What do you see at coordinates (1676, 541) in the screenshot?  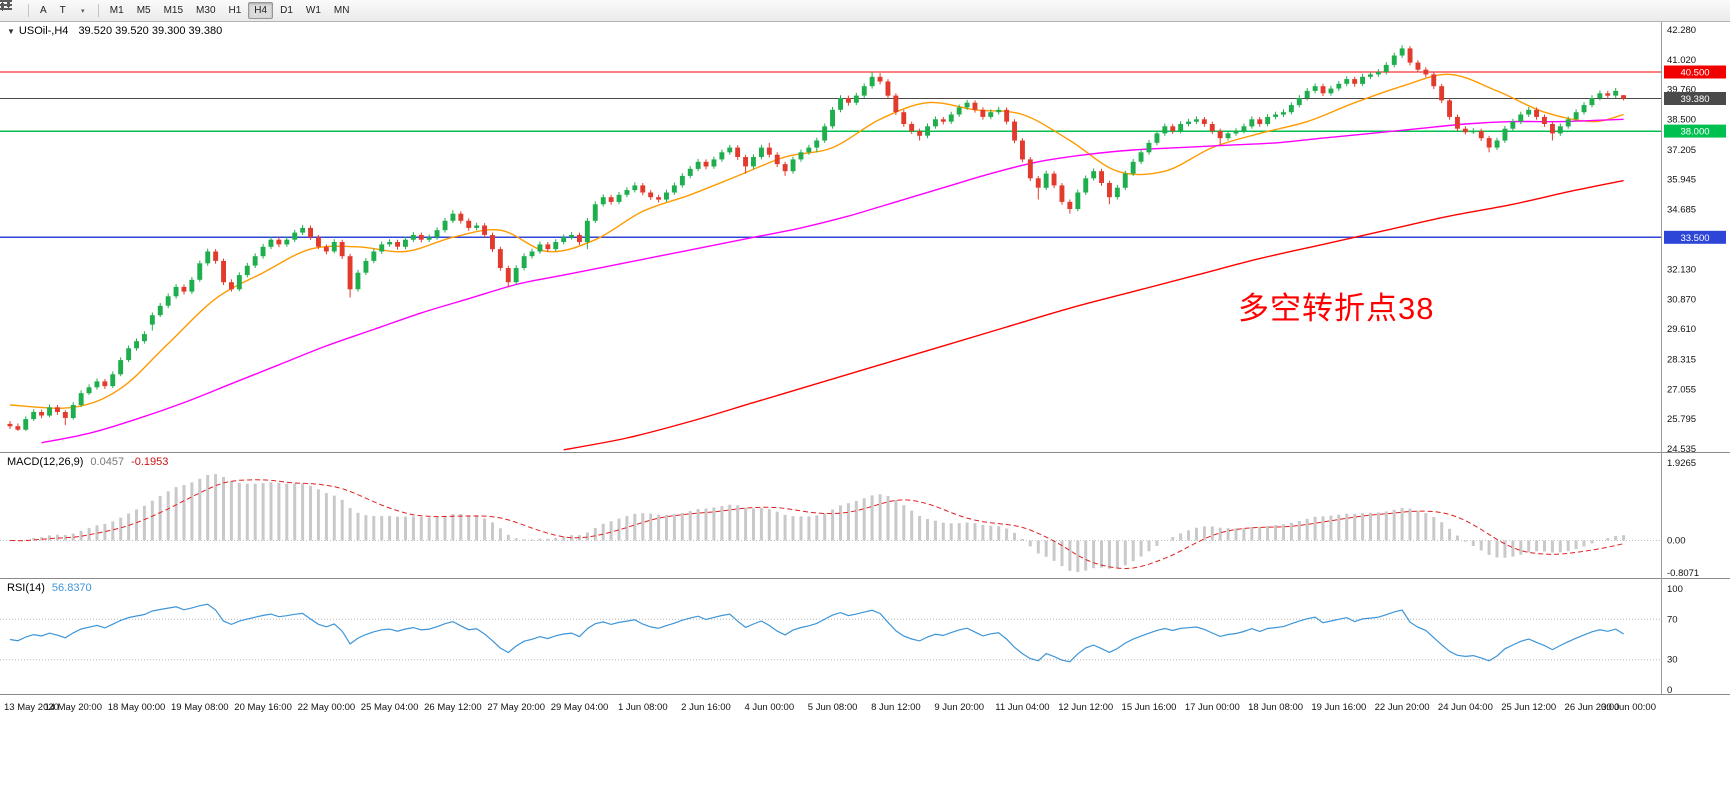 I see `macd-axis-label: 0.00` at bounding box center [1676, 541].